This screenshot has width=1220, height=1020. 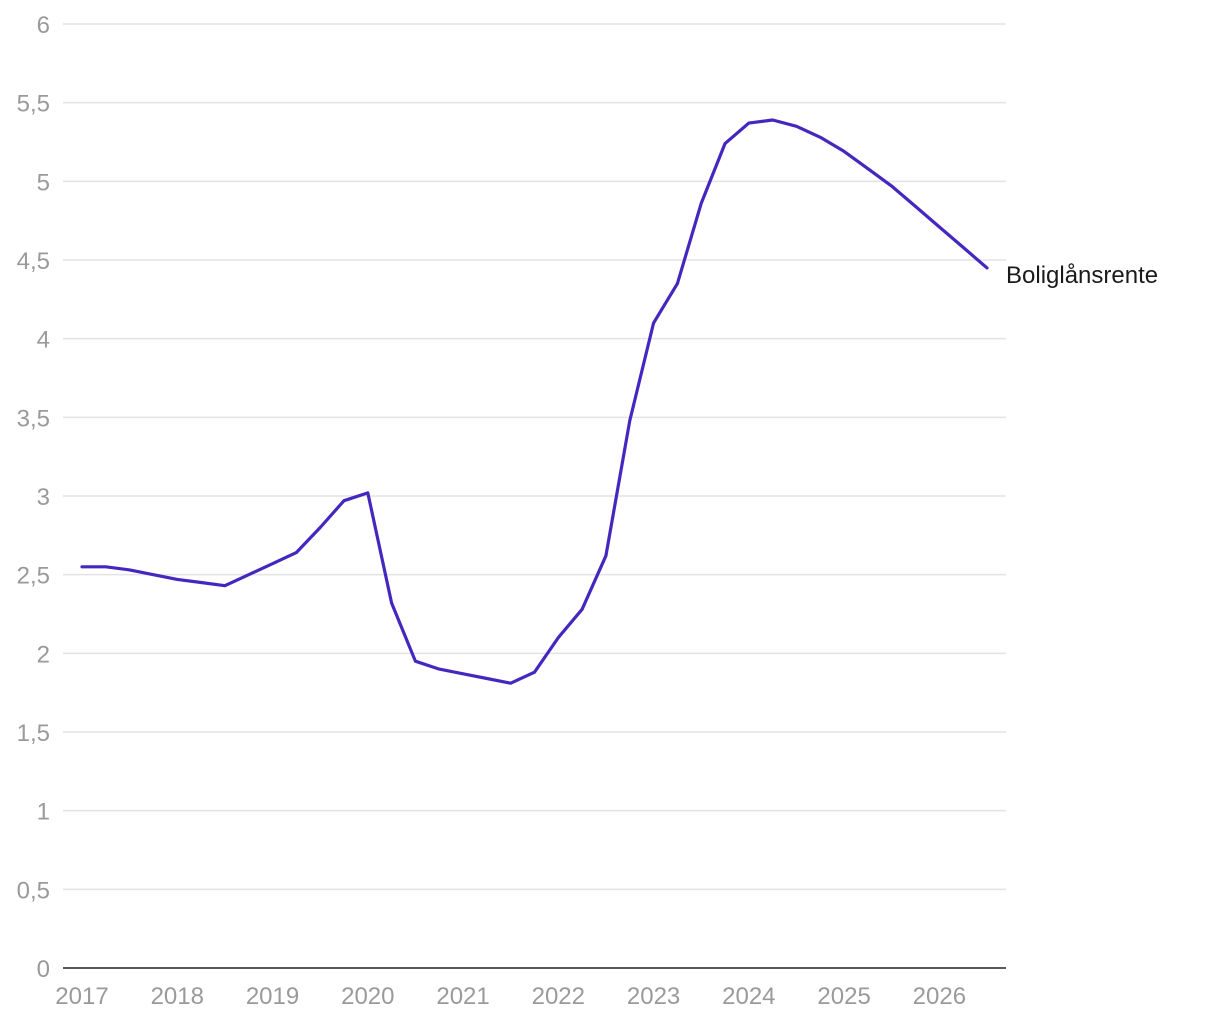 What do you see at coordinates (43, 969) in the screenshot?
I see `y-tick-label: 0` at bounding box center [43, 969].